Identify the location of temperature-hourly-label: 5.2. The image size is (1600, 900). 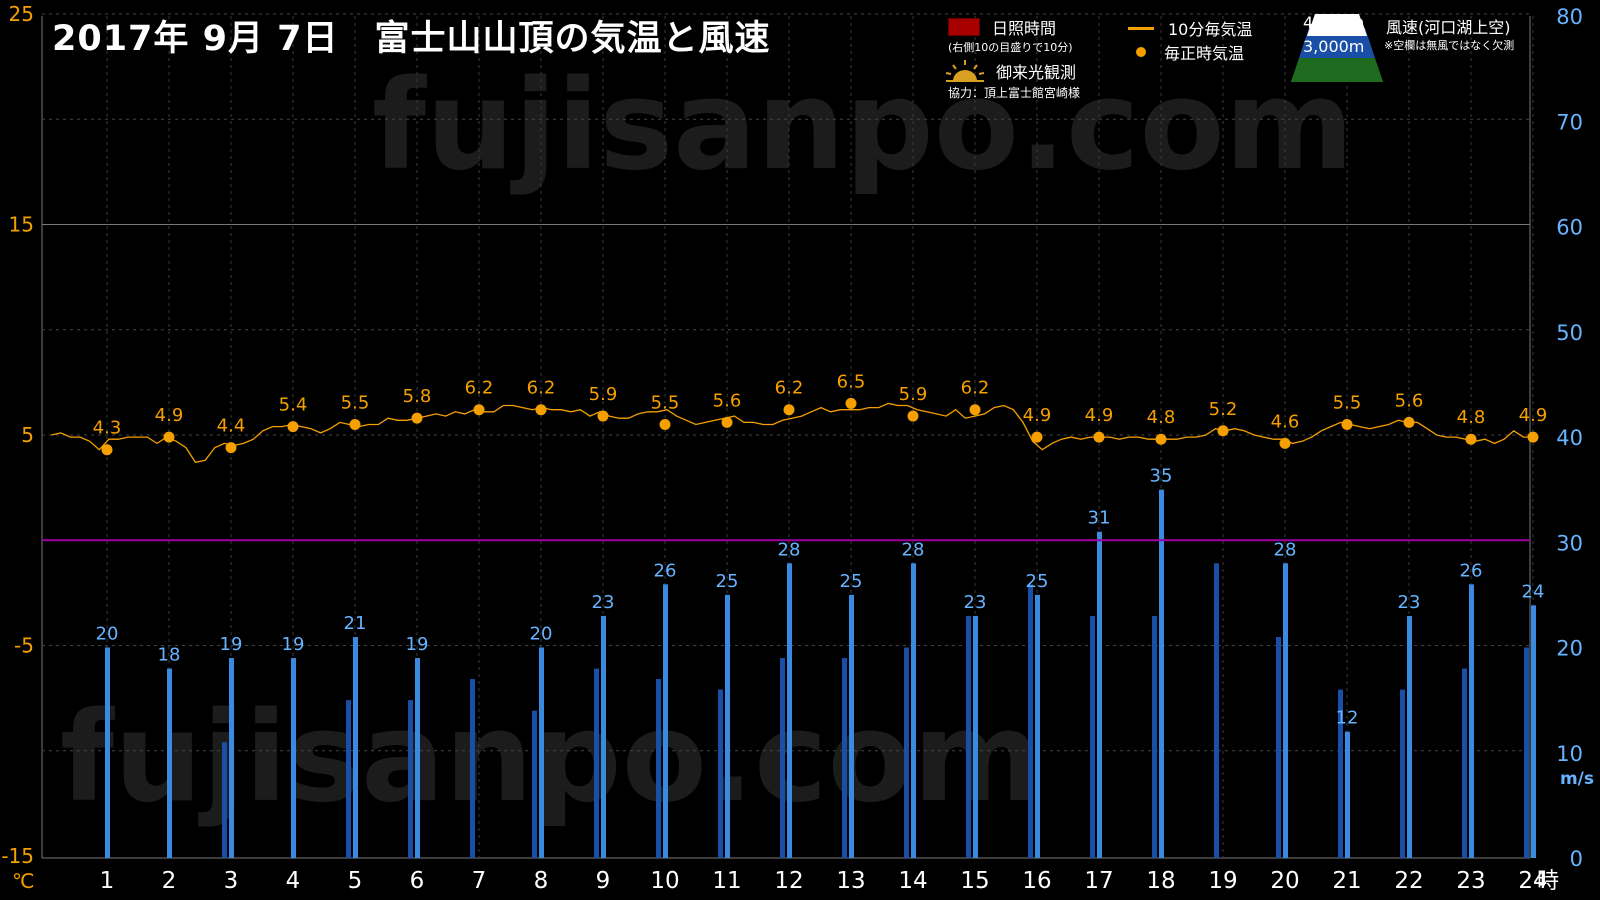
(1223, 409).